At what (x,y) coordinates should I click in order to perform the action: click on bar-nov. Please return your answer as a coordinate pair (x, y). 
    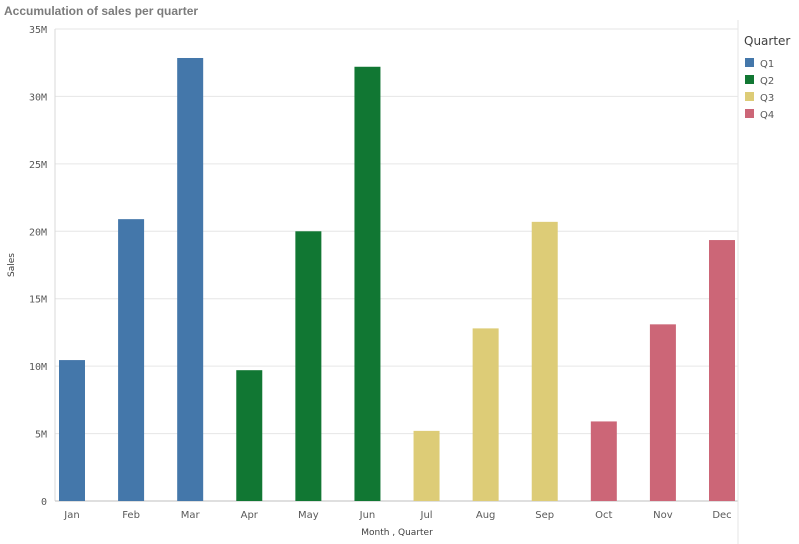
    Looking at the image, I should click on (662, 412).